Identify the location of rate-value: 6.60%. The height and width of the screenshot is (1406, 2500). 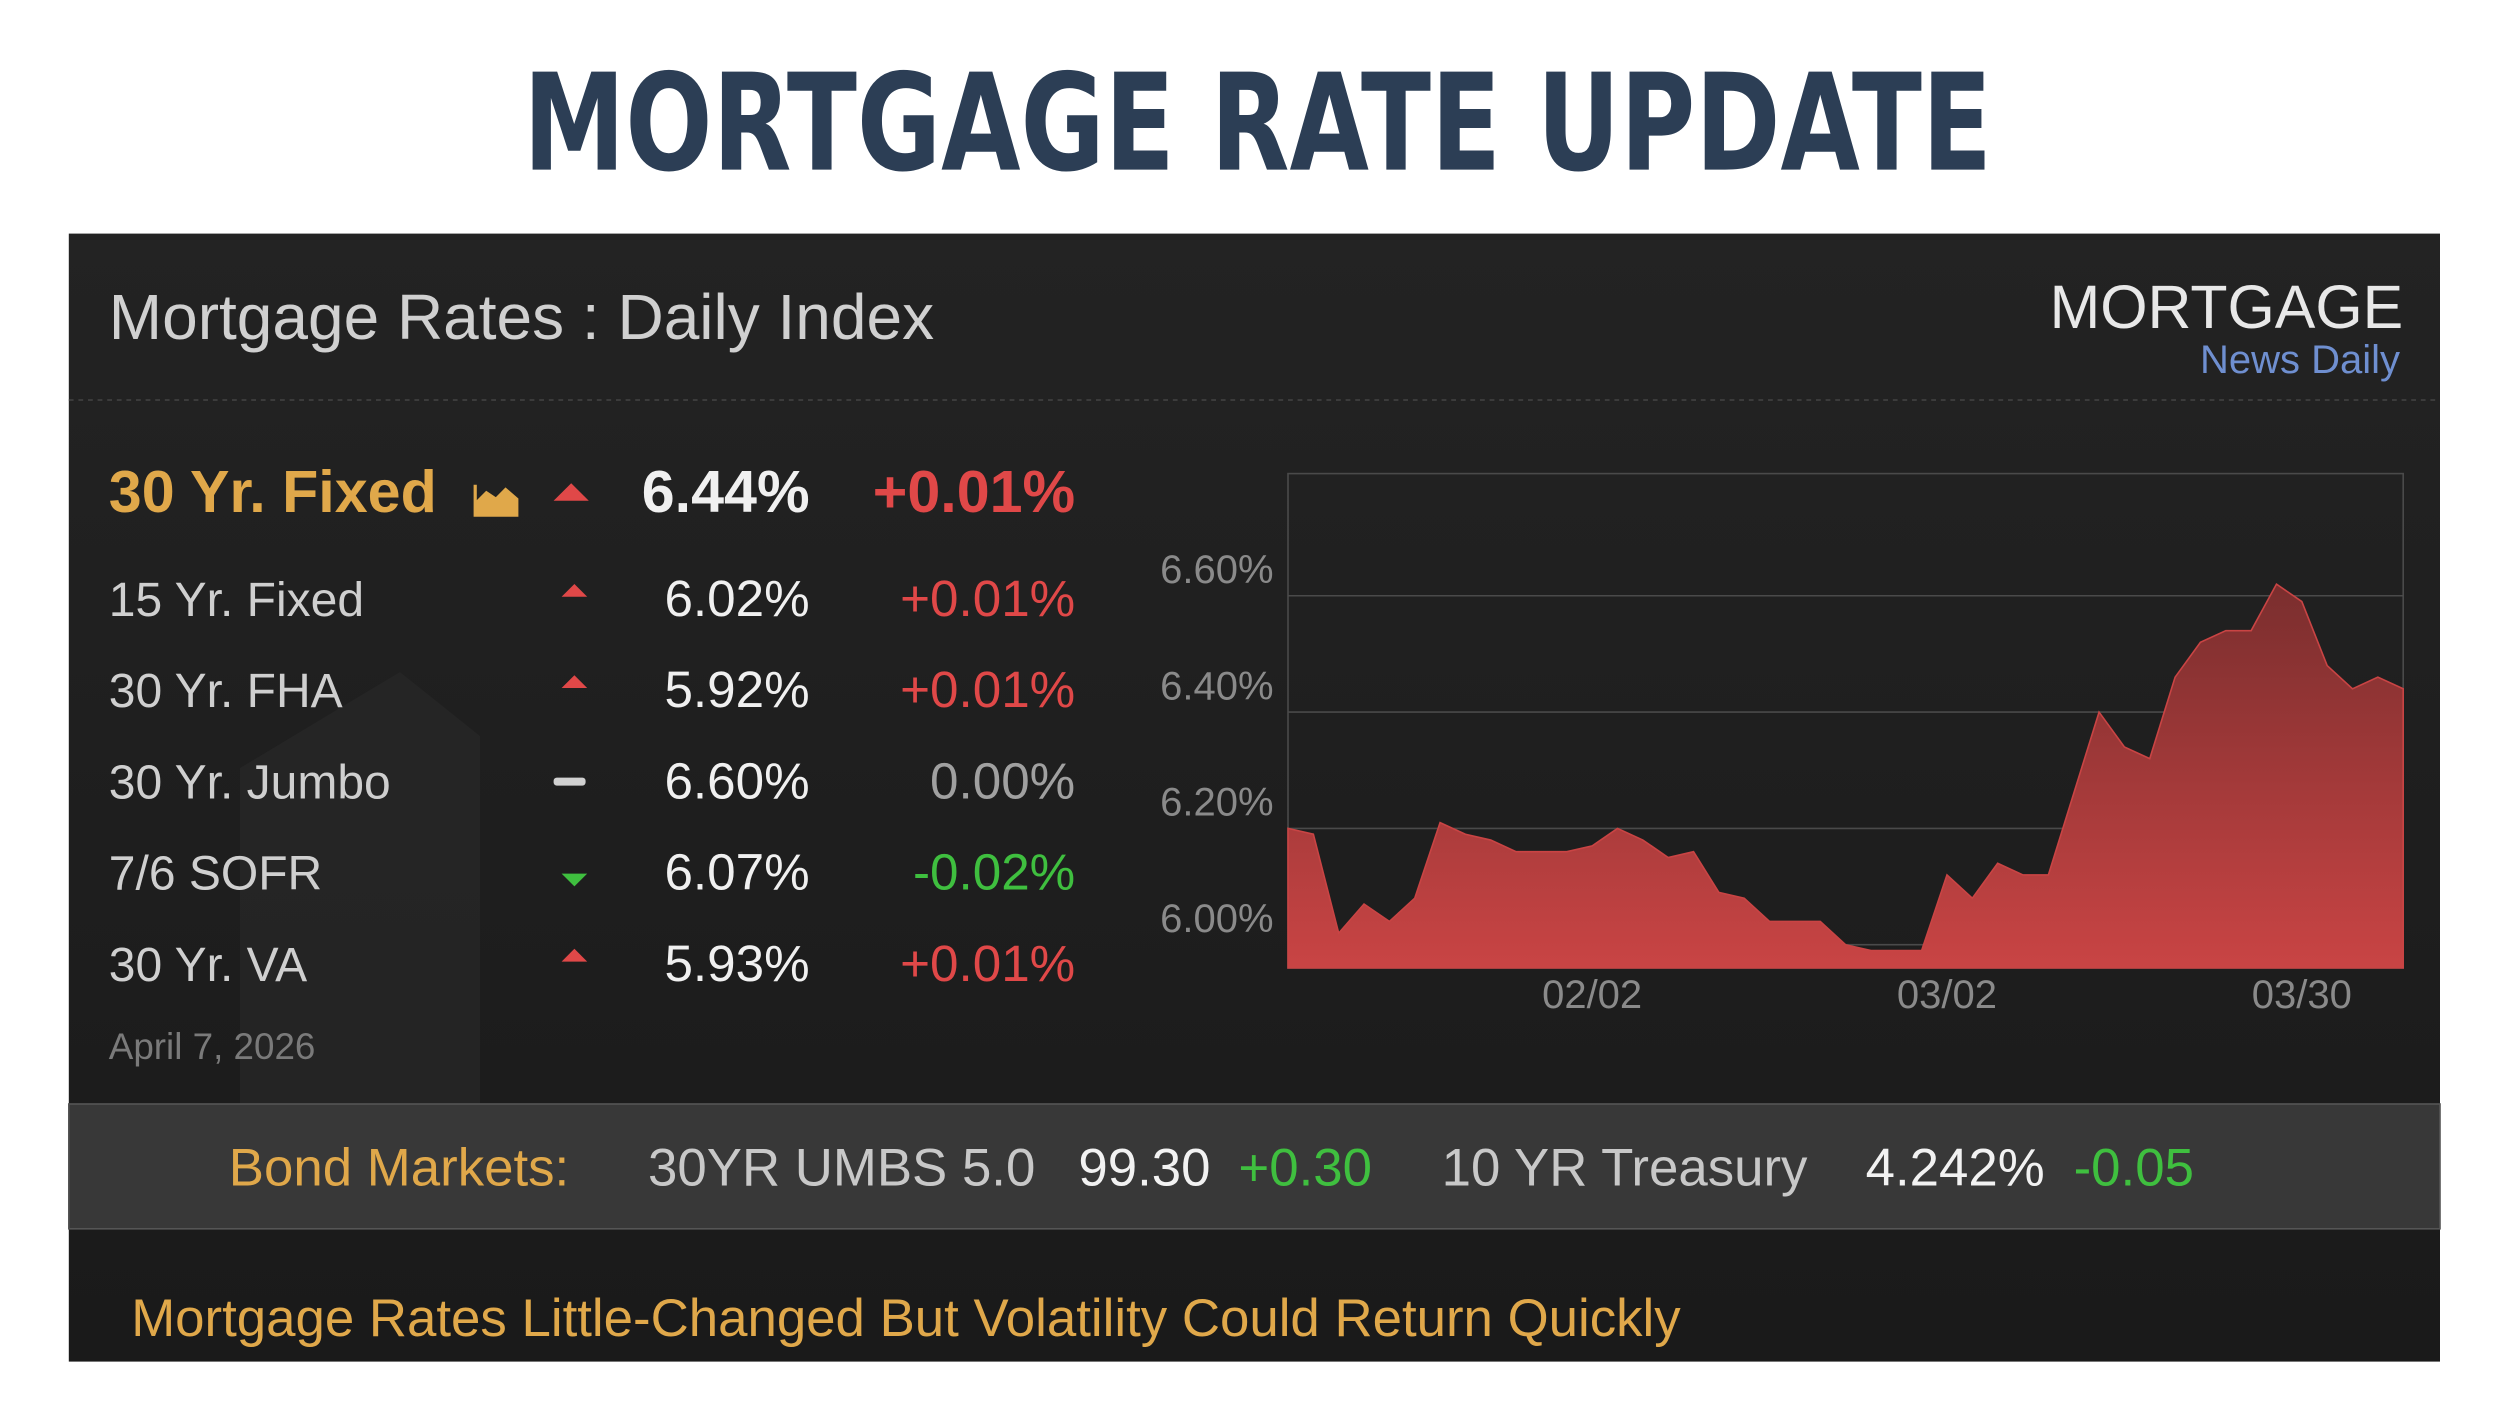
(736, 780).